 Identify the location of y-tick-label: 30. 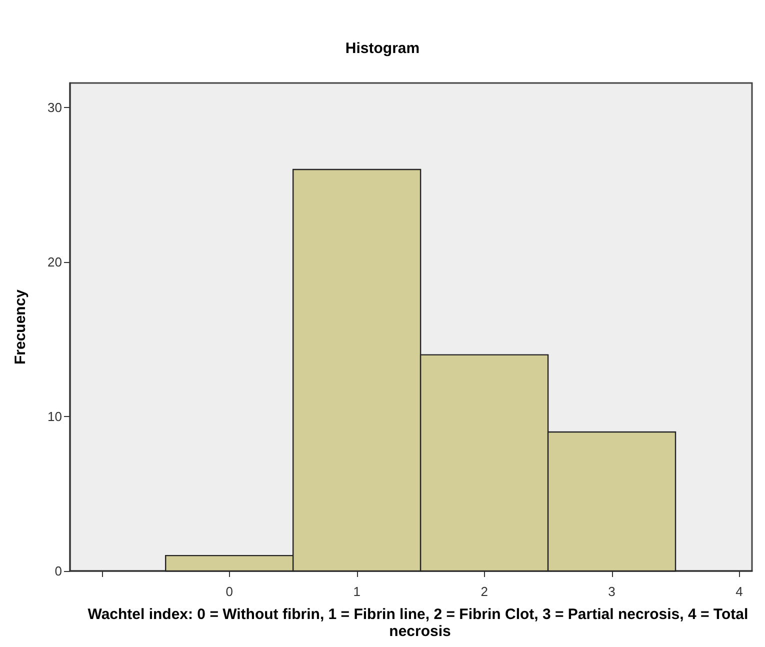
(55, 108).